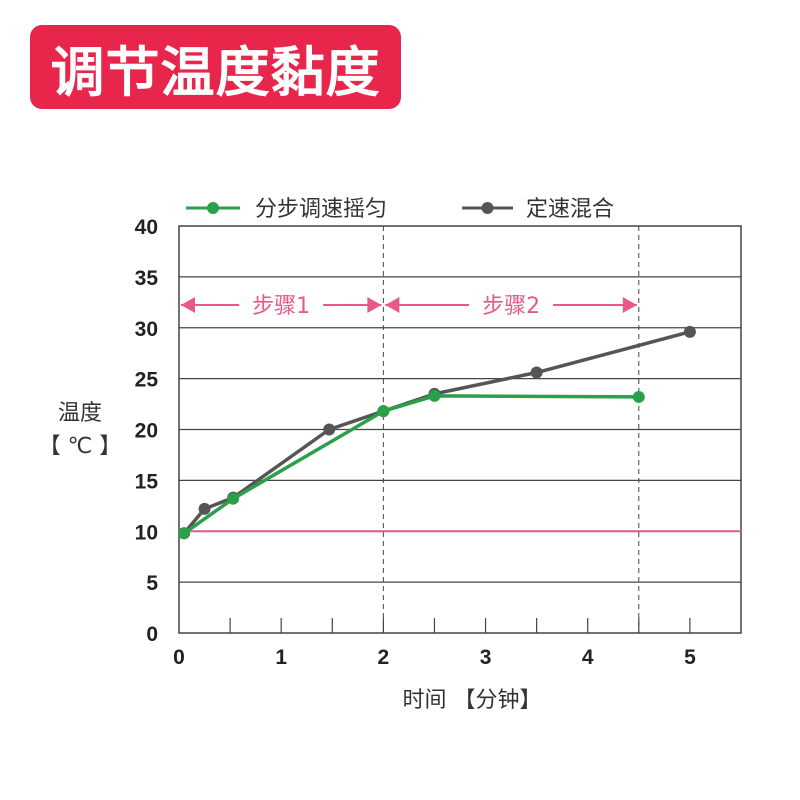 This screenshot has width=800, height=800. Describe the element at coordinates (400, 209) in the screenshot. I see `legend-layer: 分步调速摇匀 定速混合` at that location.